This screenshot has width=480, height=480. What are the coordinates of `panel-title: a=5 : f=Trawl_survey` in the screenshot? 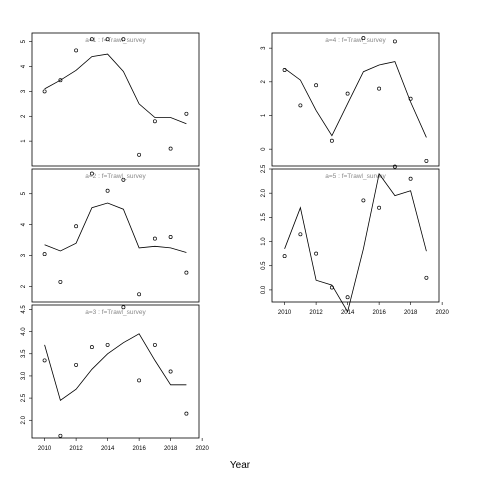 It's located at (355, 176).